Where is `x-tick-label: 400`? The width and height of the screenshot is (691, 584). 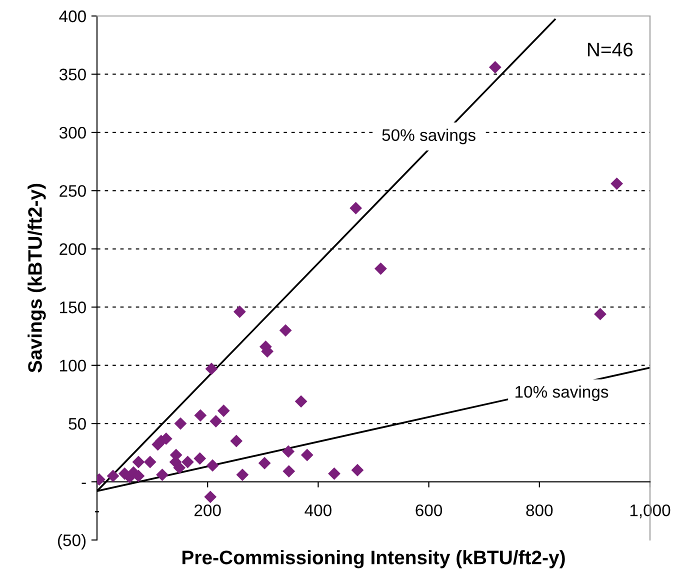
x-tick-label: 400 is located at coordinates (318, 510).